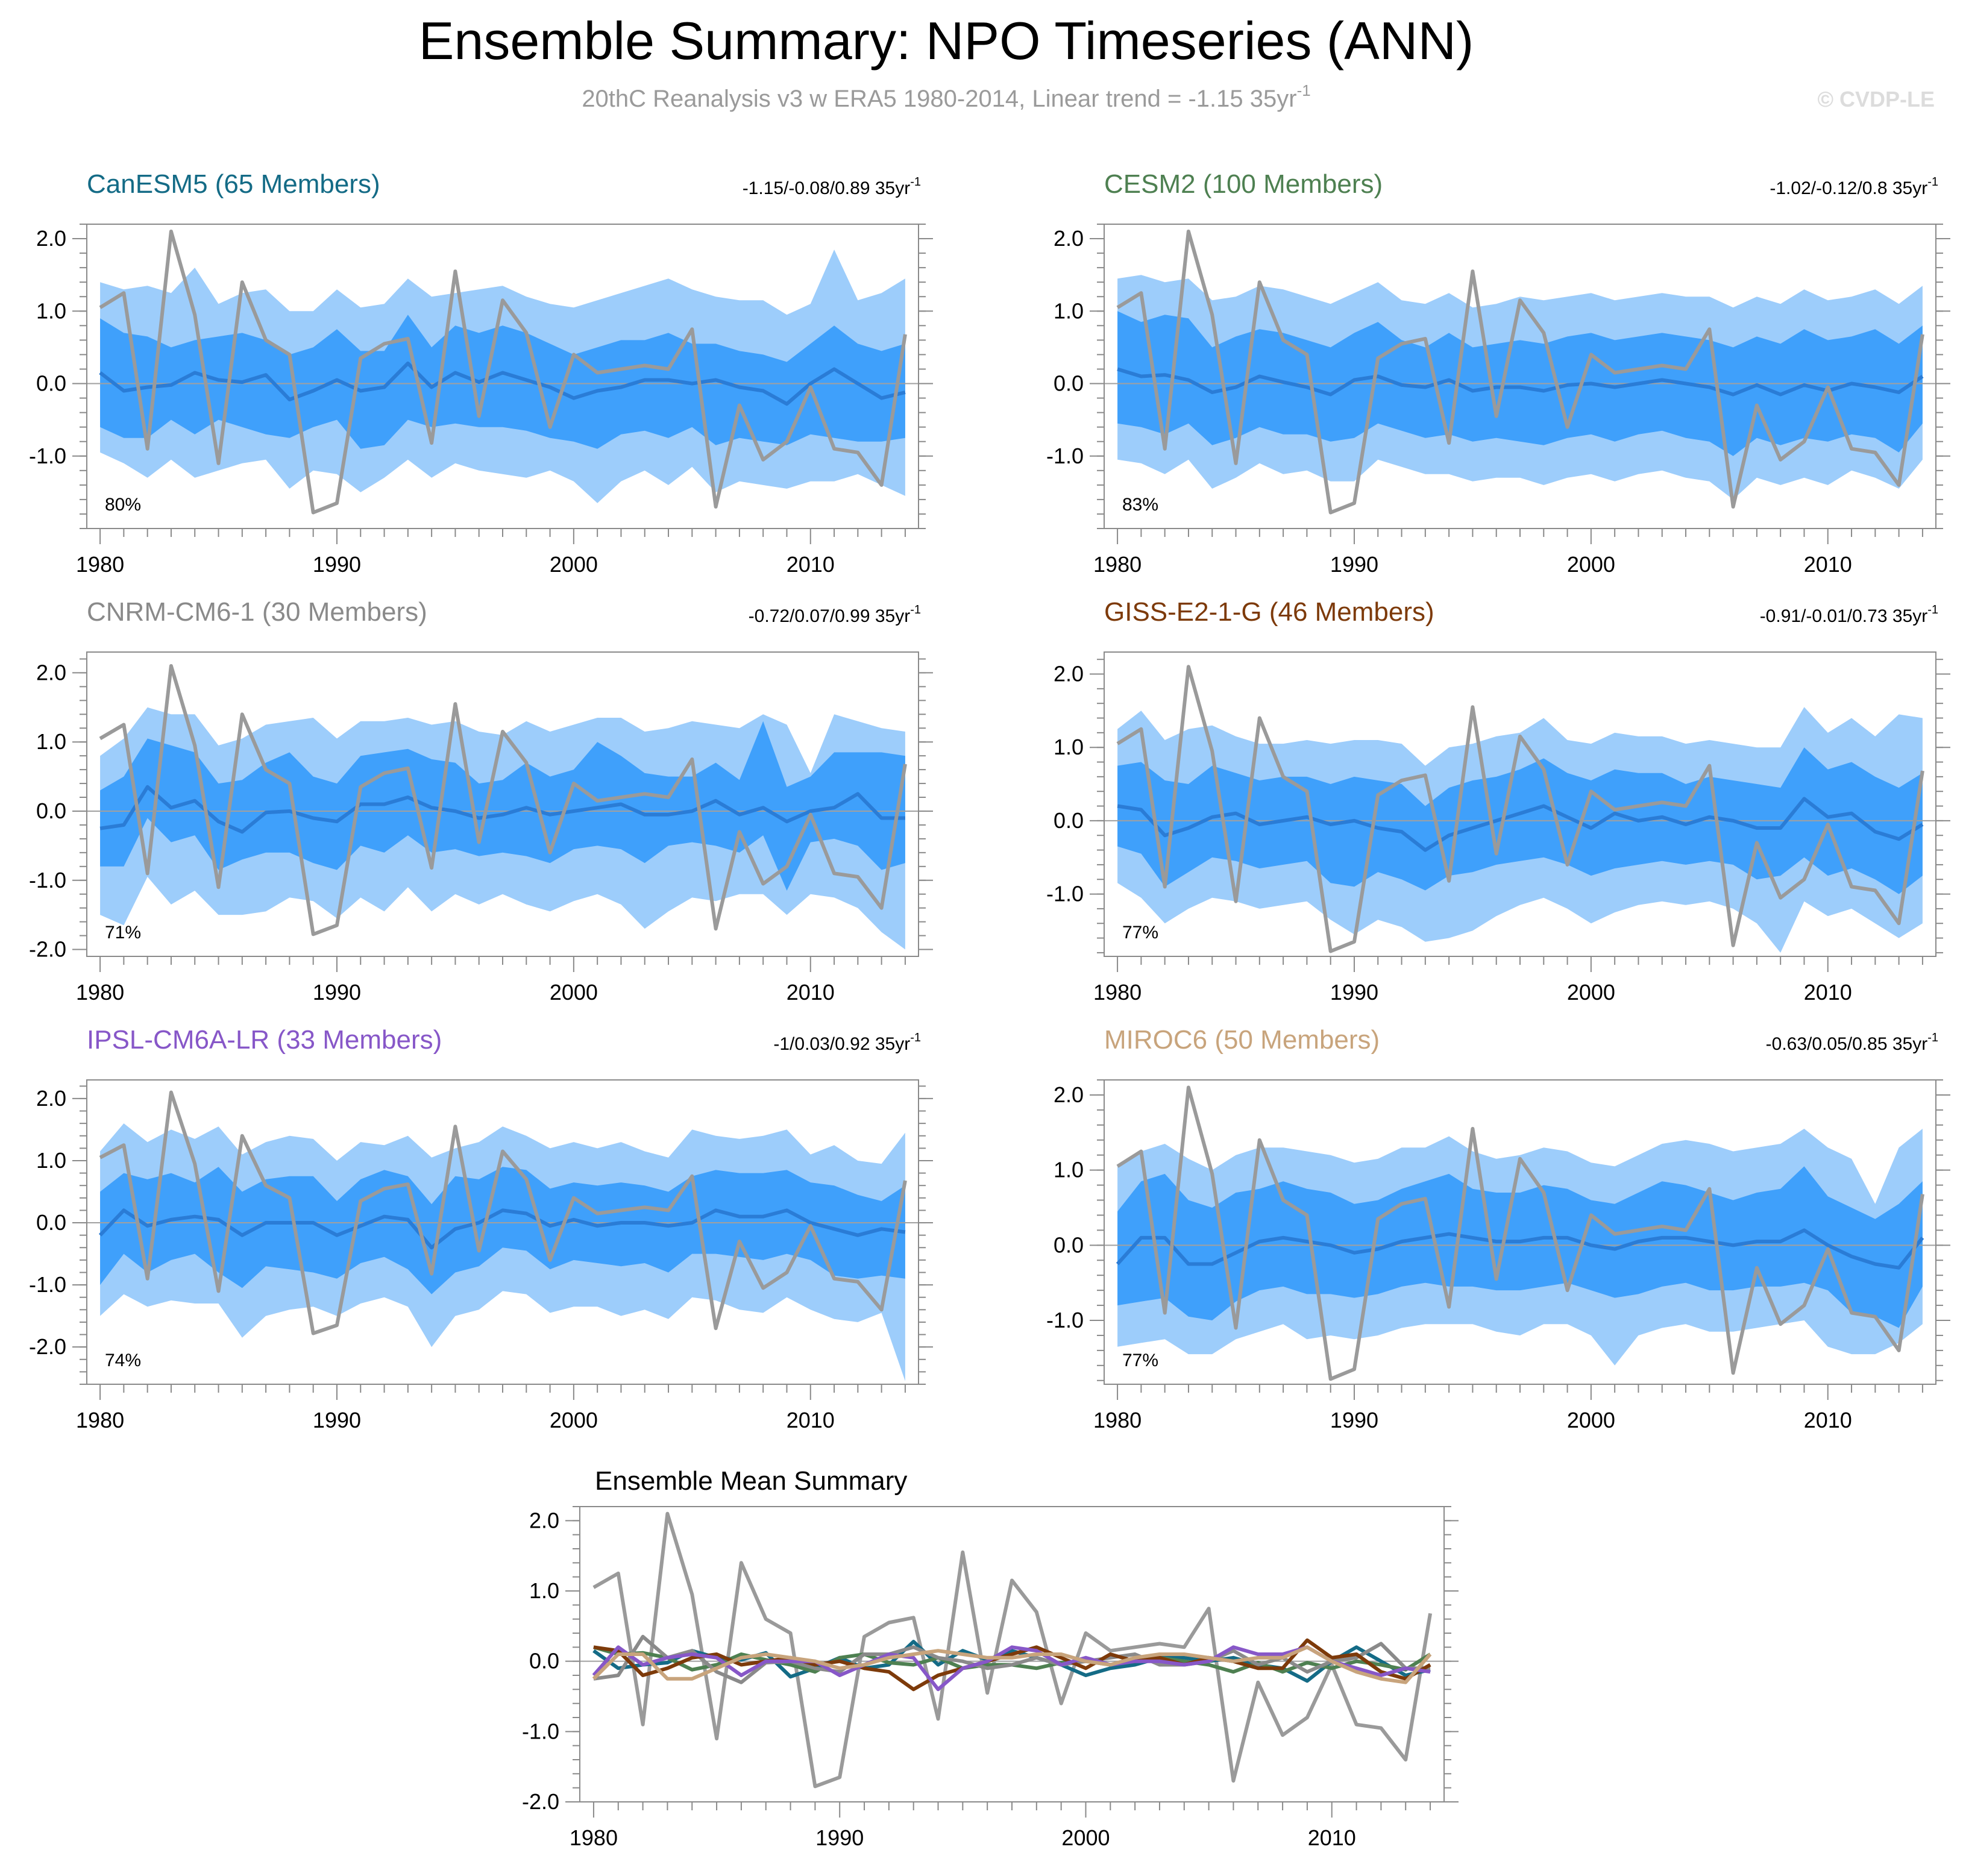 The width and height of the screenshot is (1963, 1876). I want to click on panel-cesm2-x-tick-label: 2000, so click(1591, 564).